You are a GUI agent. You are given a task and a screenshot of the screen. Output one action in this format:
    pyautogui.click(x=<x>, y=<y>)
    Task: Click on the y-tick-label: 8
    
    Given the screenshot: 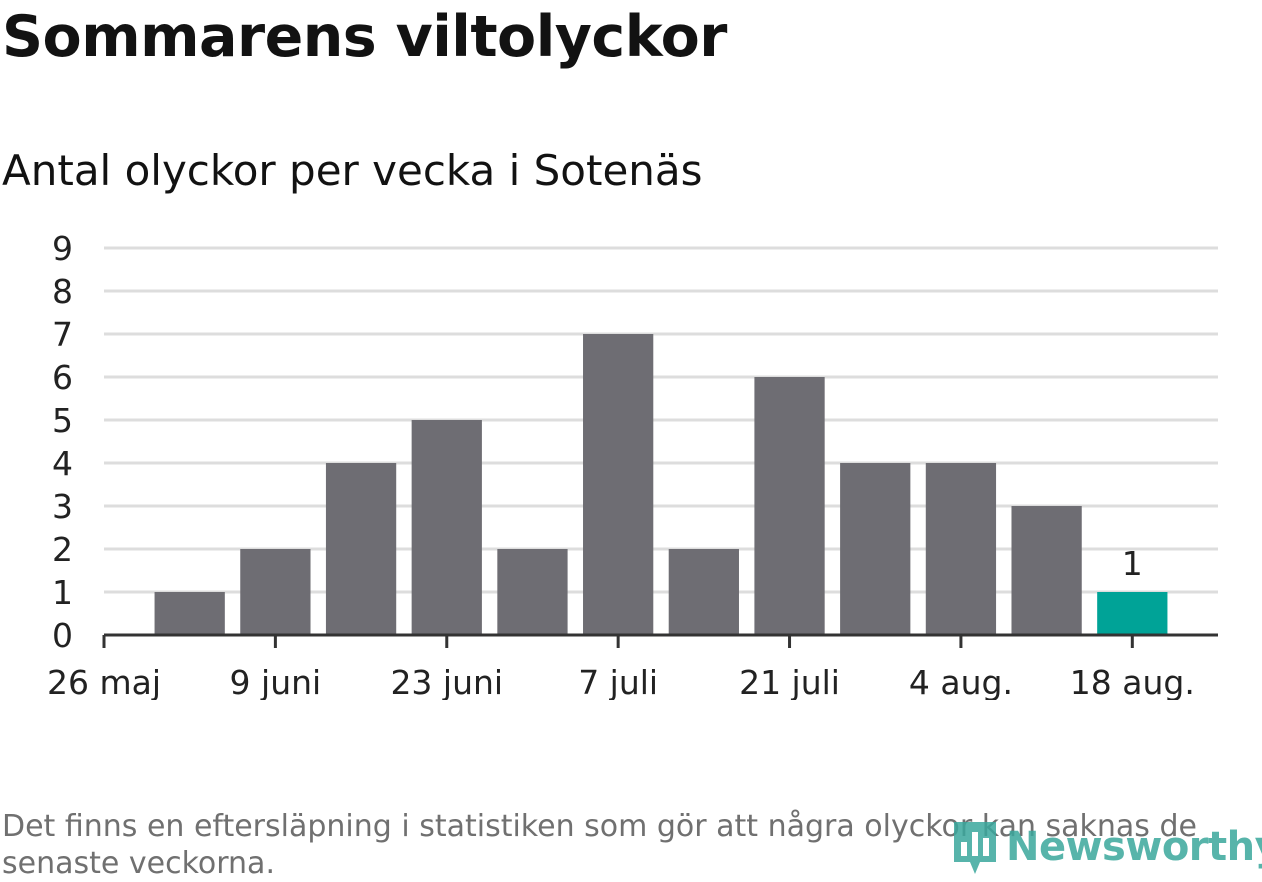 What is the action you would take?
    pyautogui.click(x=62, y=291)
    